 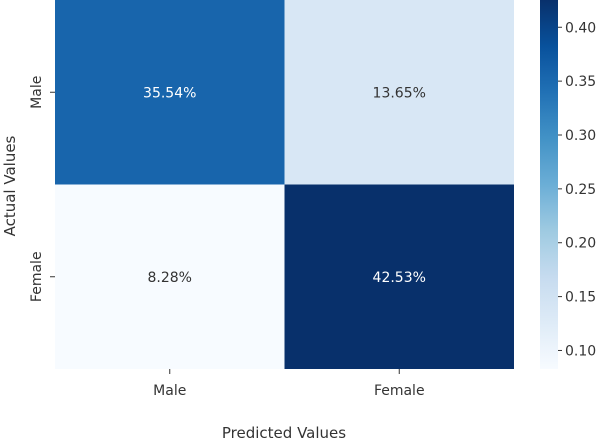 I want to click on x-tick-label: Female, so click(x=399, y=391).